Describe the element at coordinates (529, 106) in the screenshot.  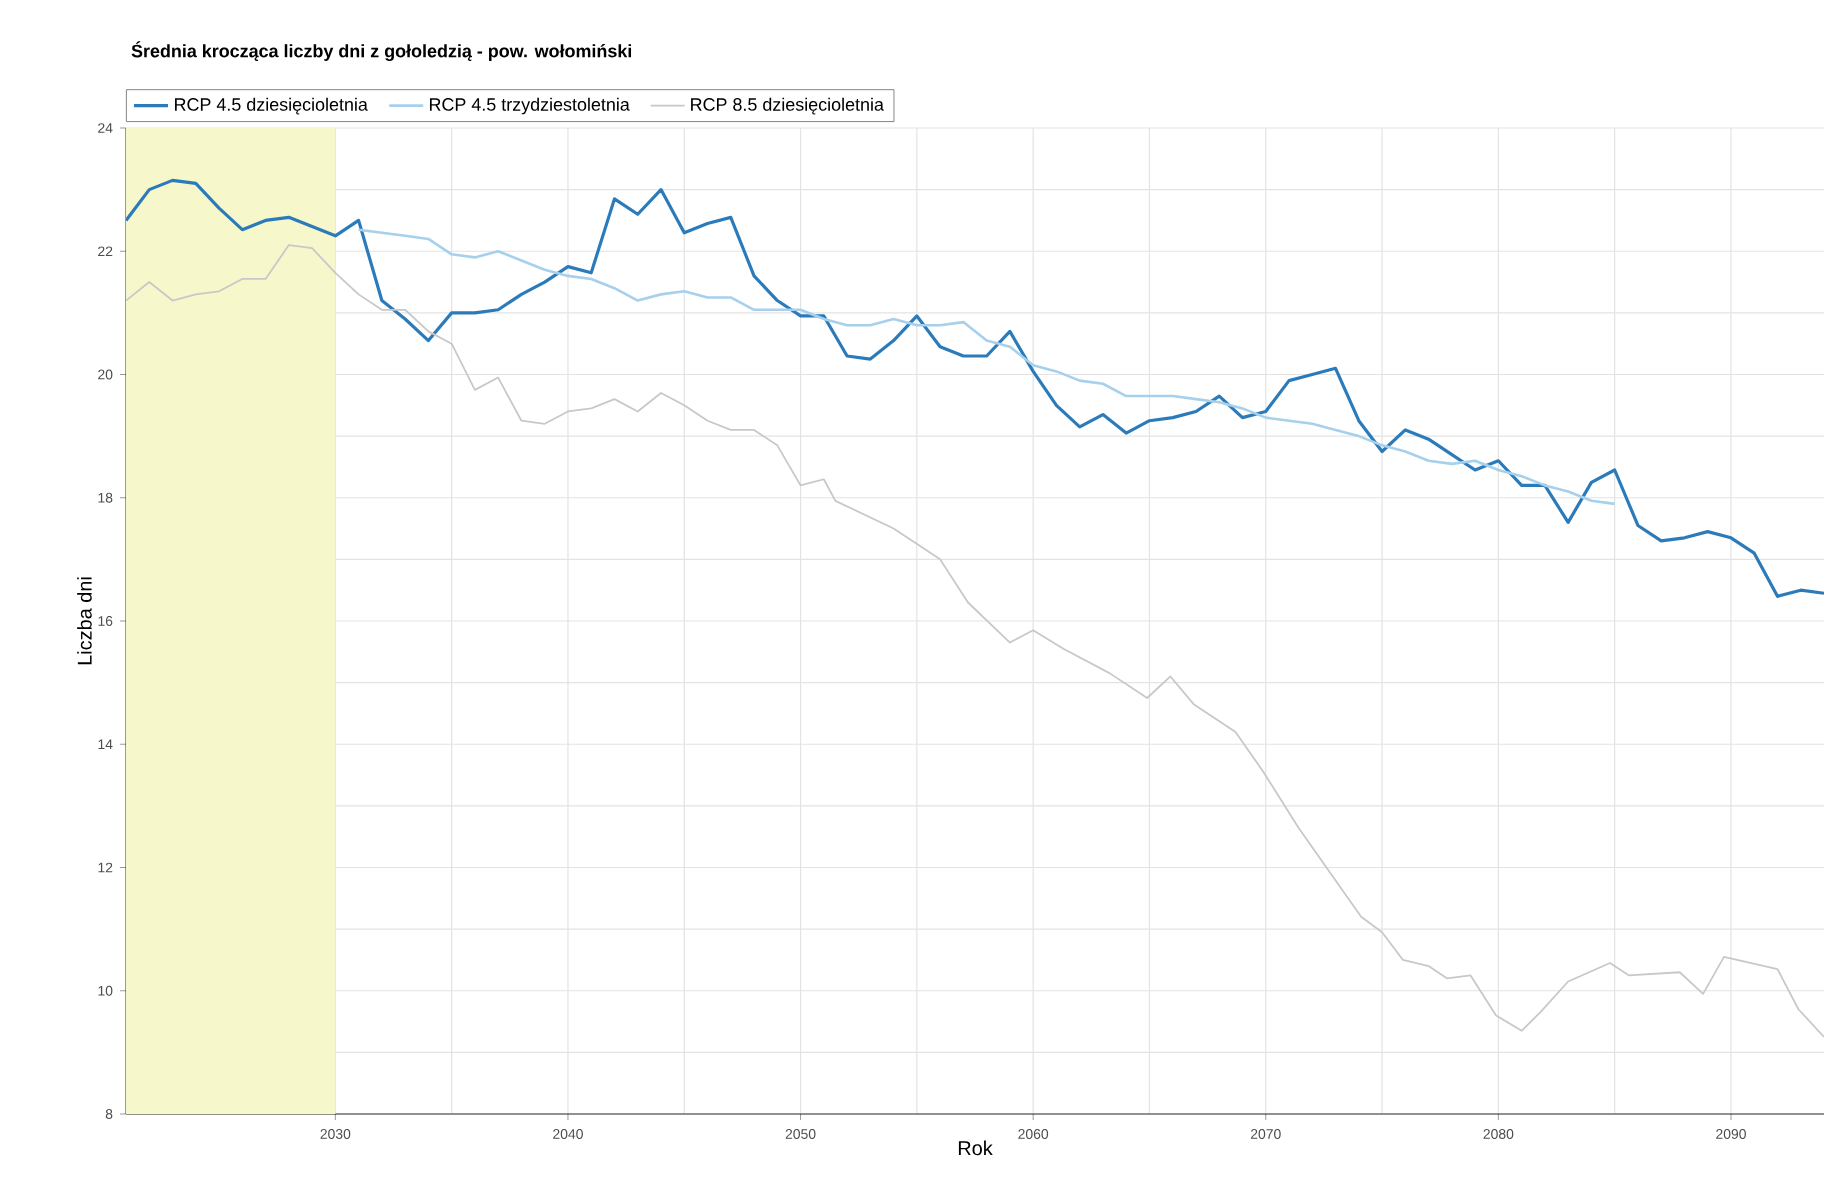
I see `legend-label: RCP 4.5 trzydziestoletnia` at that location.